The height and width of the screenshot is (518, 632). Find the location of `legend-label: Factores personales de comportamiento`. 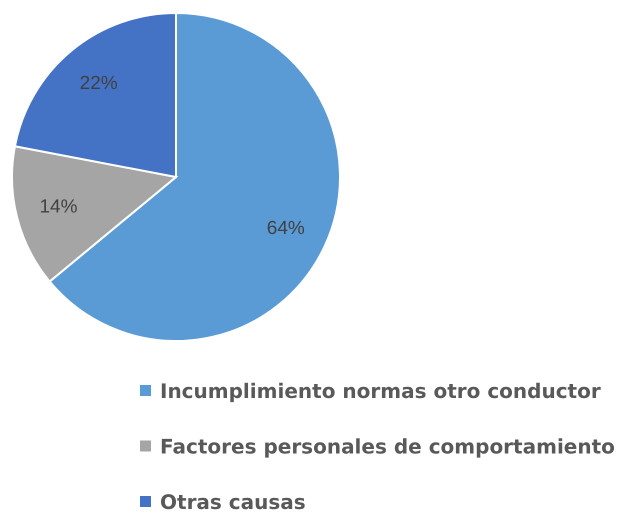

legend-label: Factores personales de comportamiento is located at coordinates (387, 446).